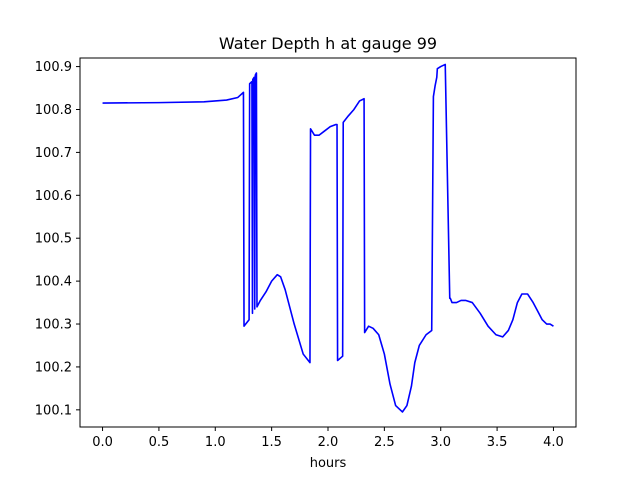  What do you see at coordinates (53, 282) in the screenshot?
I see `y-tick-label: 100.4` at bounding box center [53, 282].